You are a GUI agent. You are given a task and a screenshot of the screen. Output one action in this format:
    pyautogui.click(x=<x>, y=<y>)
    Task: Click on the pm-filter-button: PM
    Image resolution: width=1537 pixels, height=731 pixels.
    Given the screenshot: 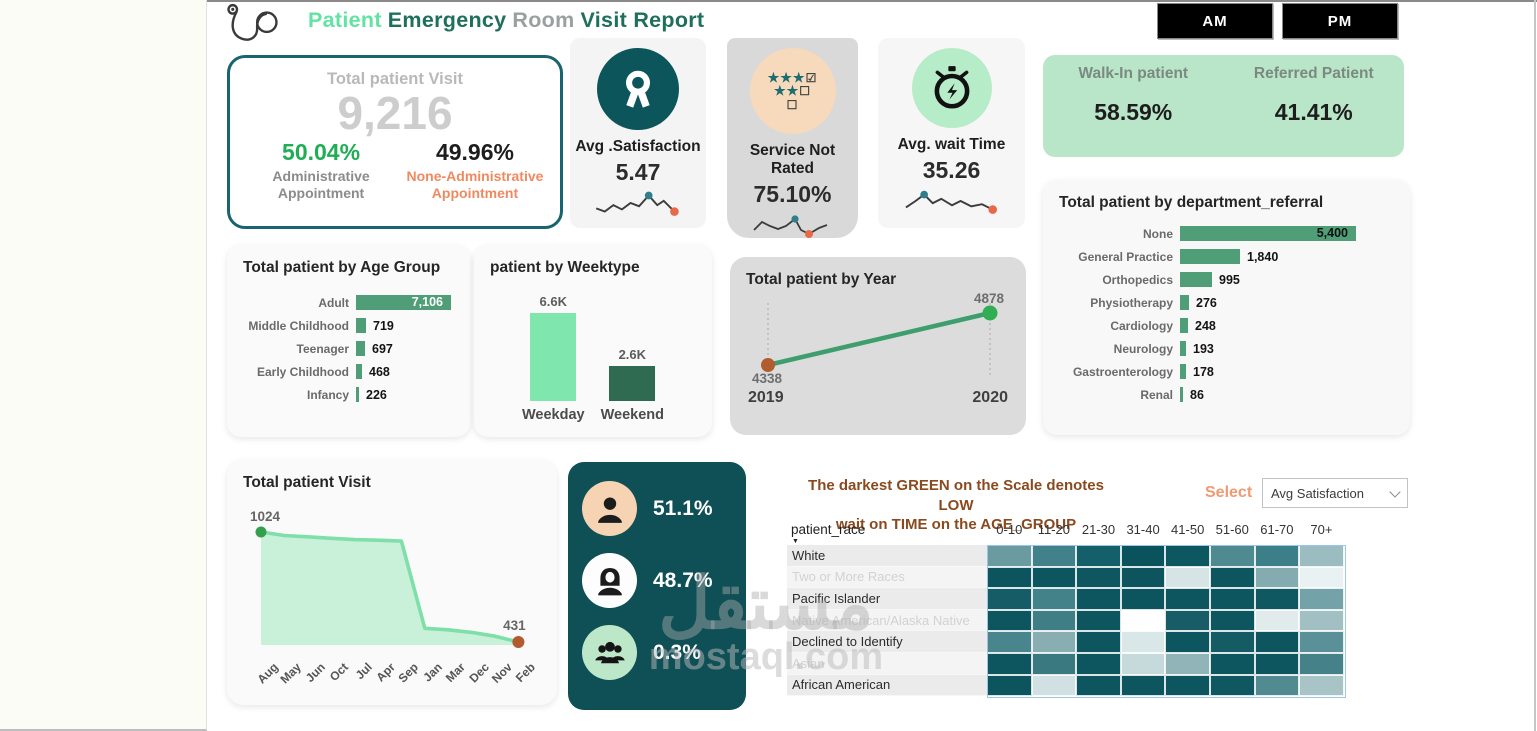 What is the action you would take?
    pyautogui.click(x=1340, y=21)
    